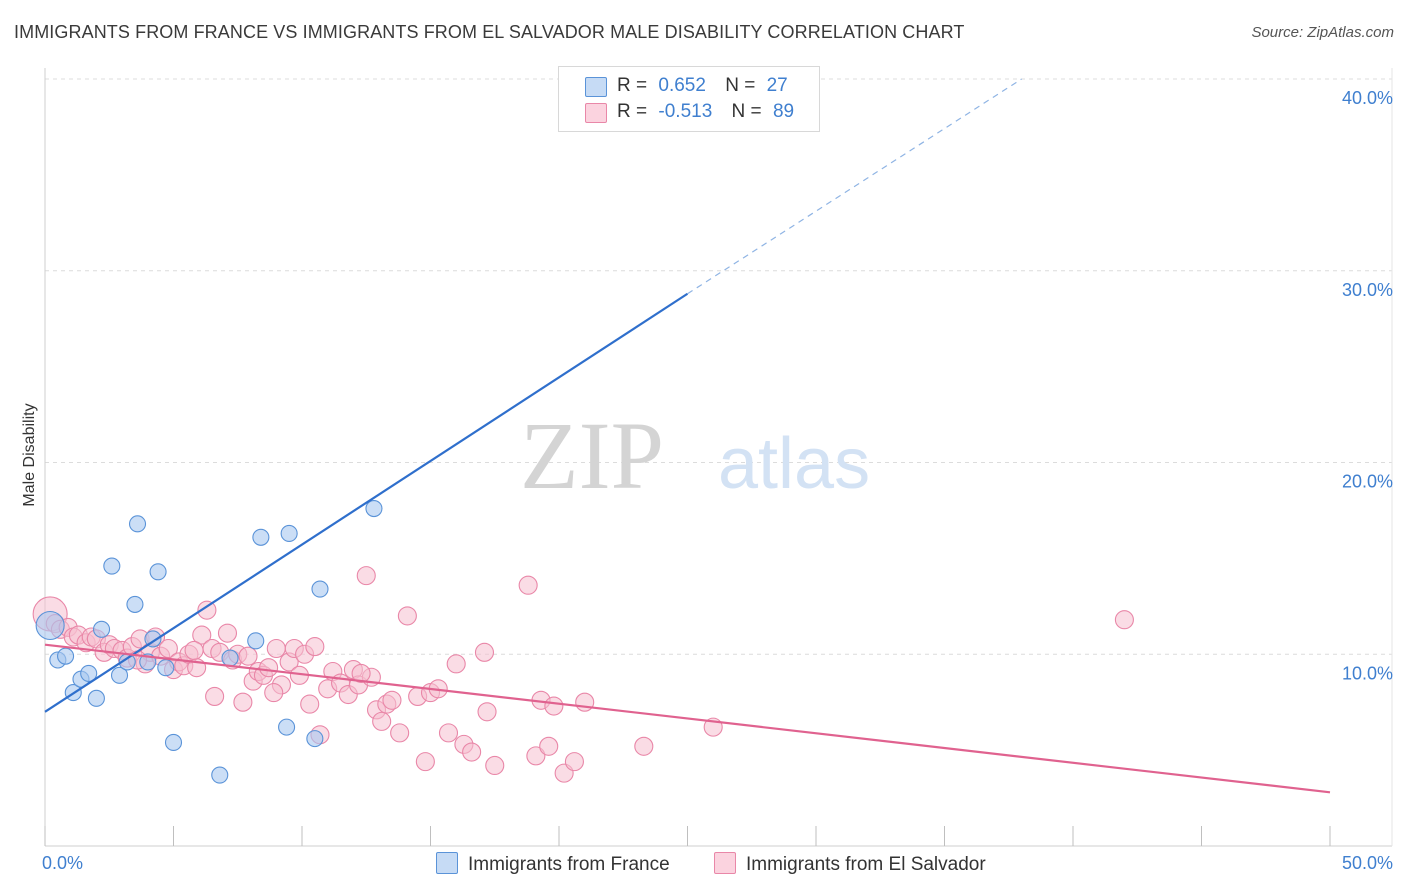  I want to click on bottom-legend-label-france: Immigrants from France, so click(569, 864).